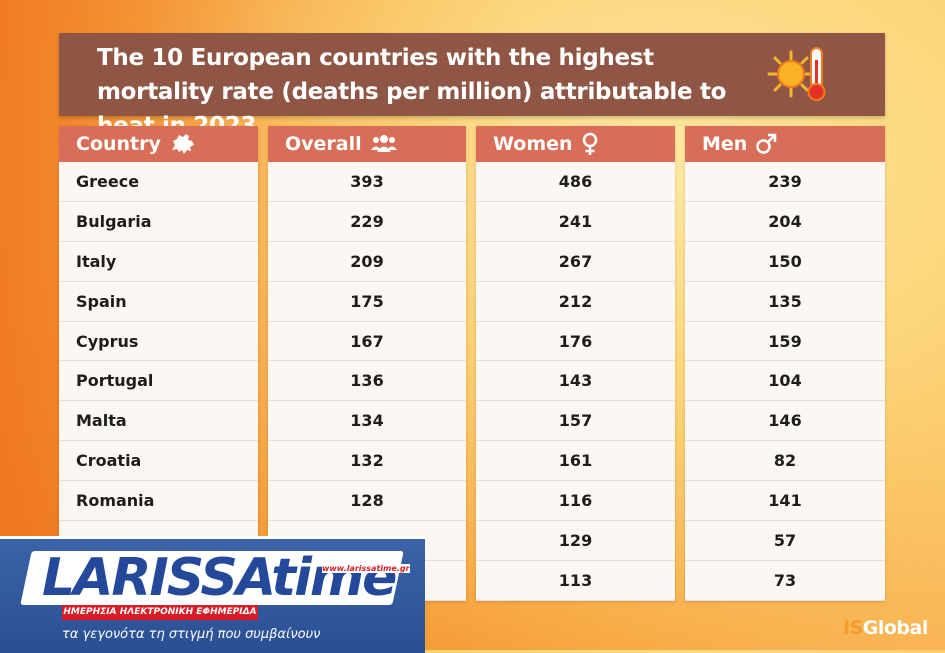 This screenshot has width=945, height=653. Describe the element at coordinates (785, 541) in the screenshot. I see `table-cell-men: 57` at that location.